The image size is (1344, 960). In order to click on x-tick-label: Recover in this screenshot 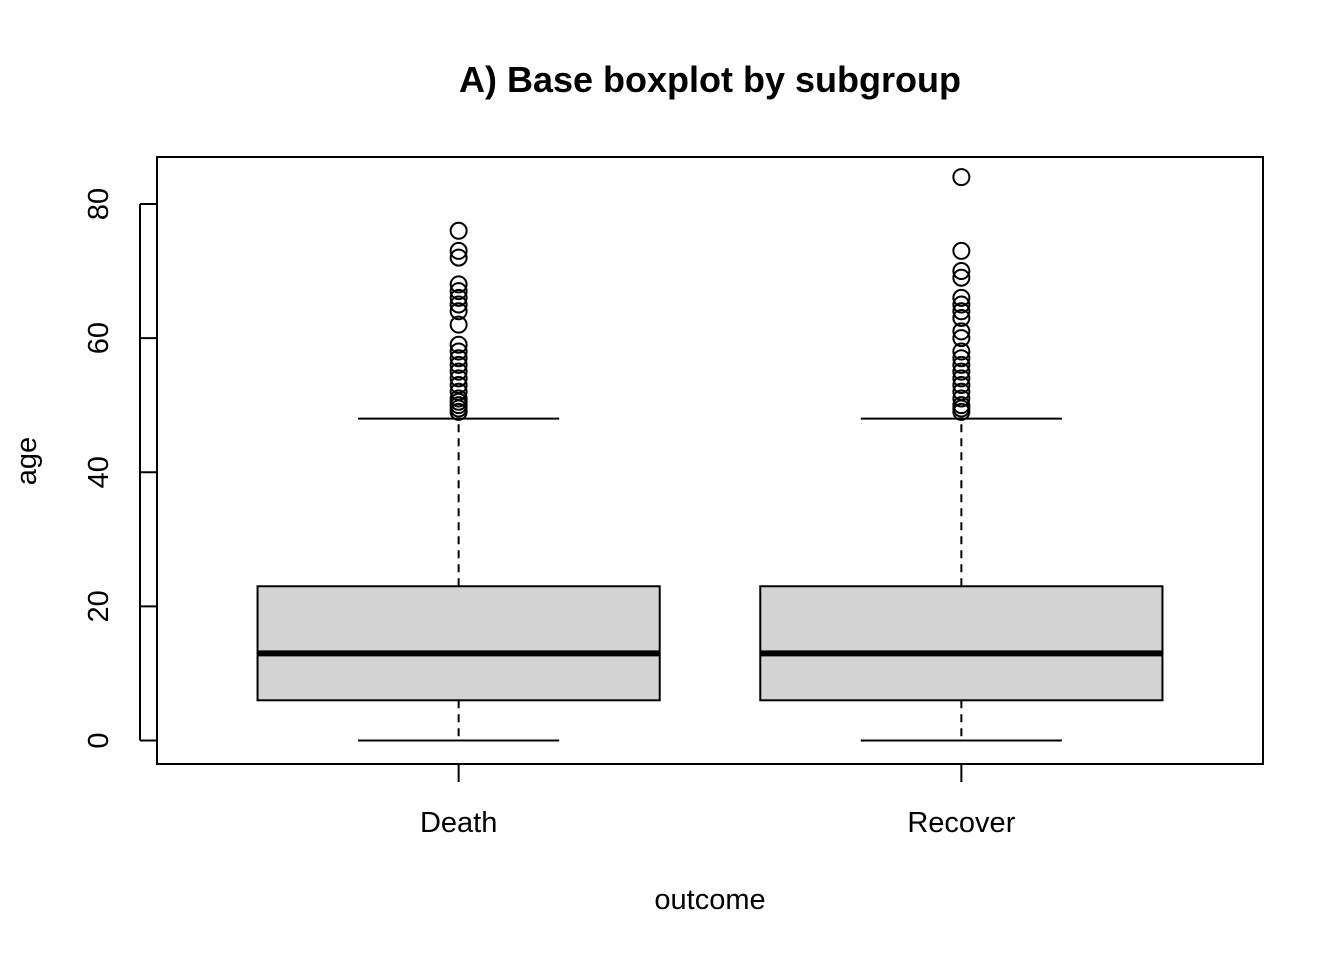, I will do `click(961, 823)`.